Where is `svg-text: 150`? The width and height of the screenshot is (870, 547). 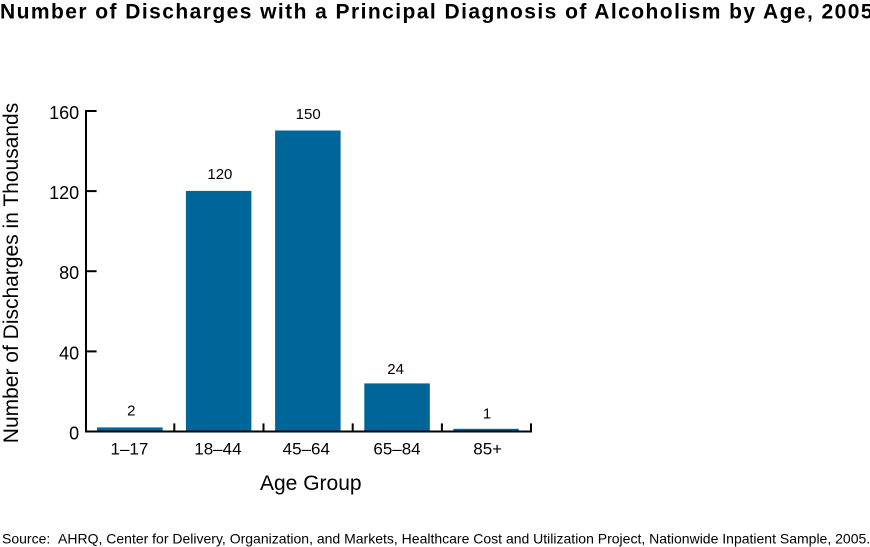
svg-text: 150 is located at coordinates (308, 114).